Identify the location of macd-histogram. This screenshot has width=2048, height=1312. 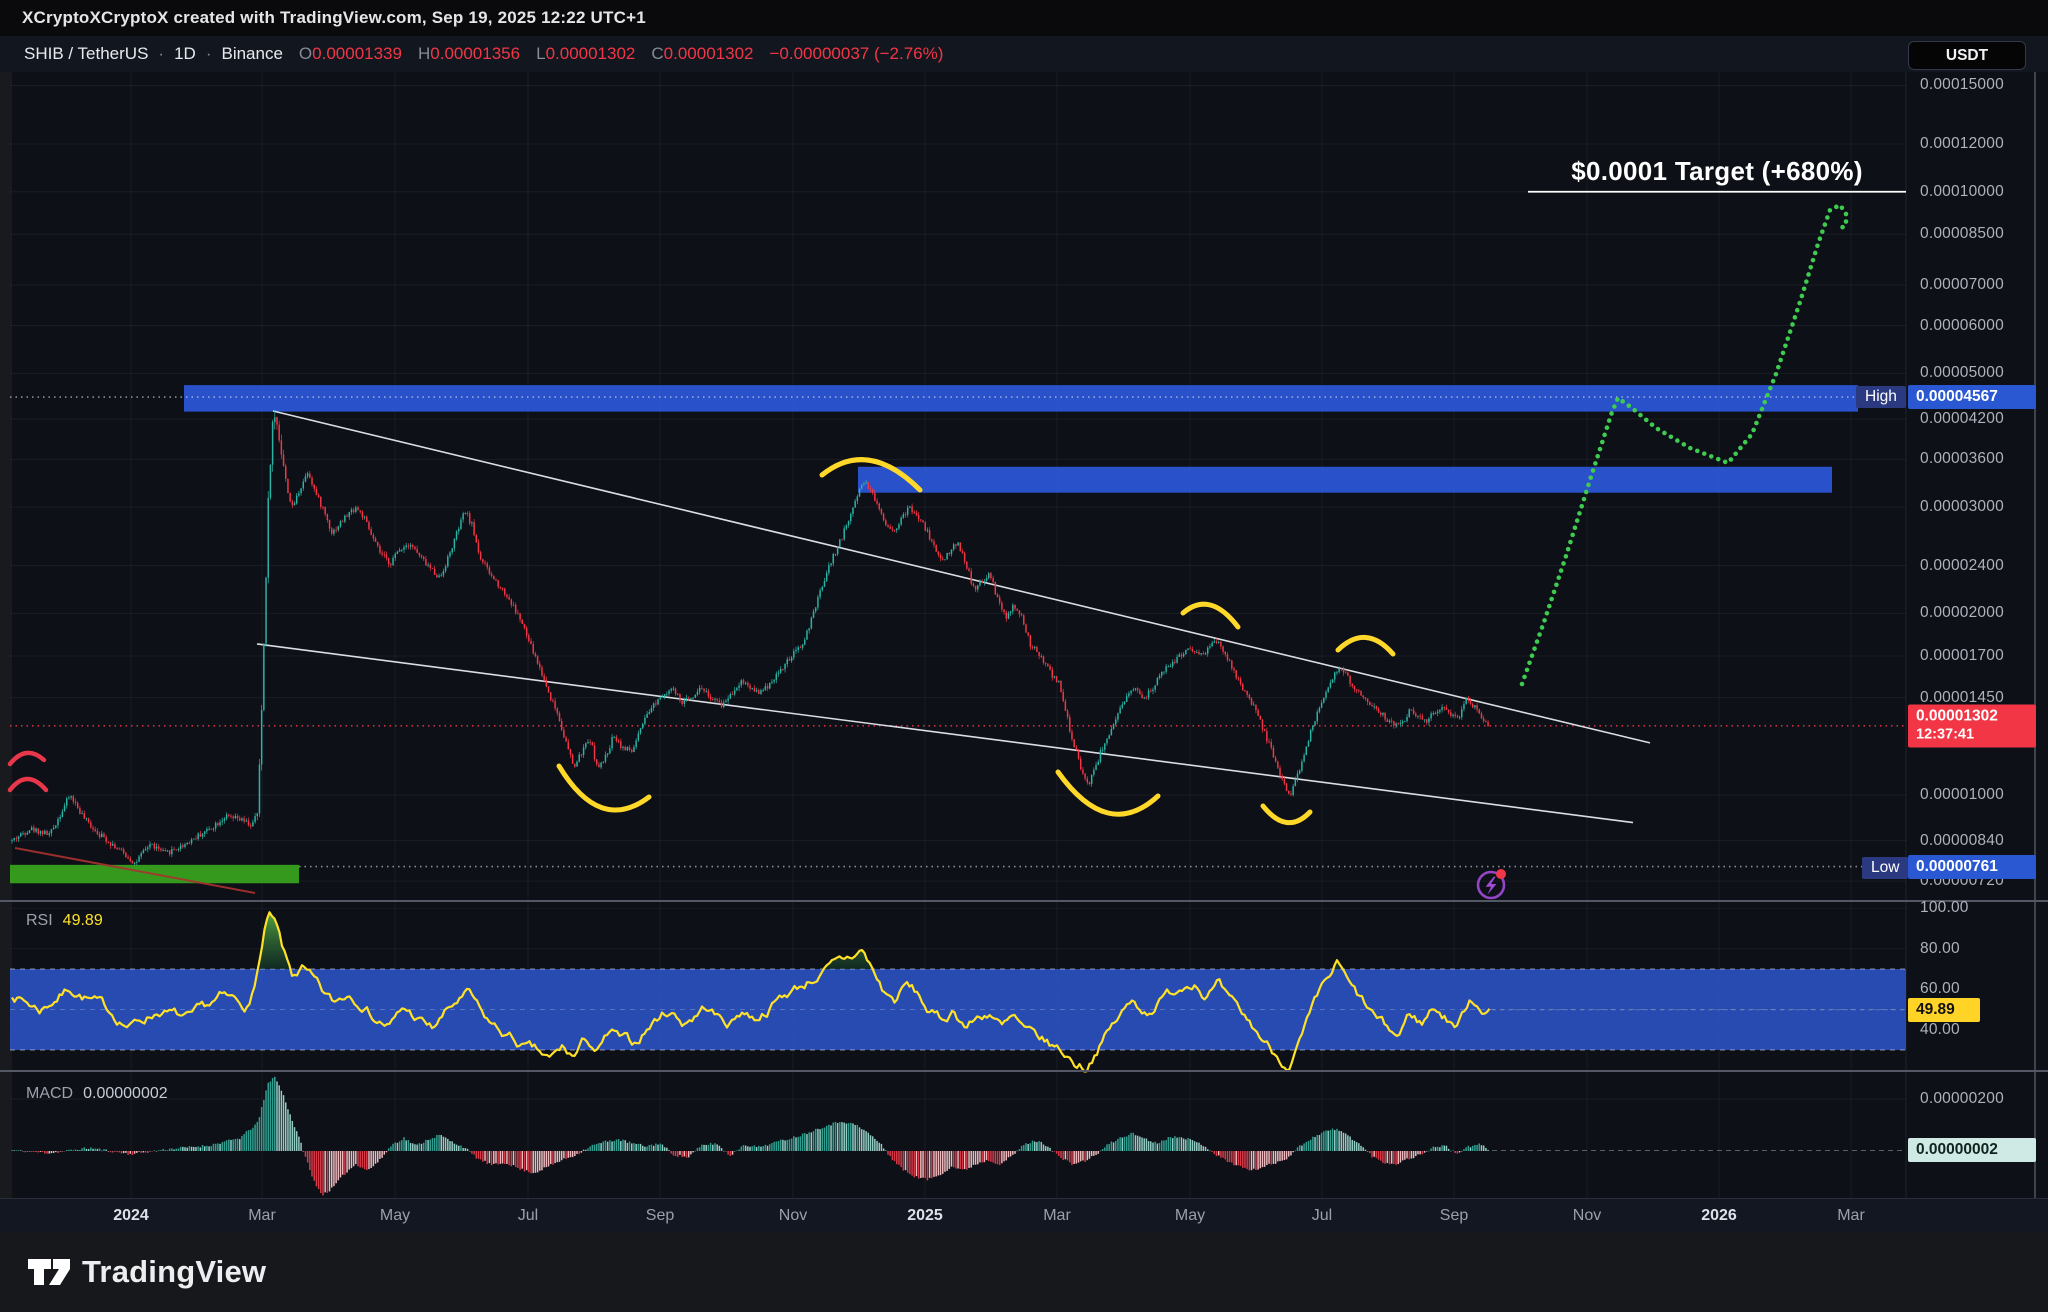
(750, 1136).